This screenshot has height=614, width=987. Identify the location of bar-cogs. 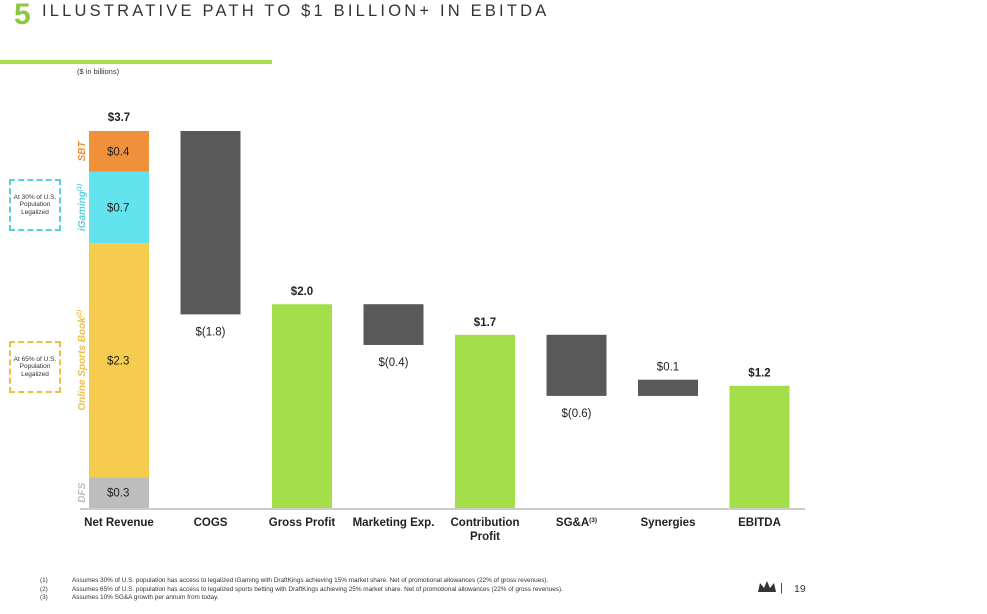
(210, 223).